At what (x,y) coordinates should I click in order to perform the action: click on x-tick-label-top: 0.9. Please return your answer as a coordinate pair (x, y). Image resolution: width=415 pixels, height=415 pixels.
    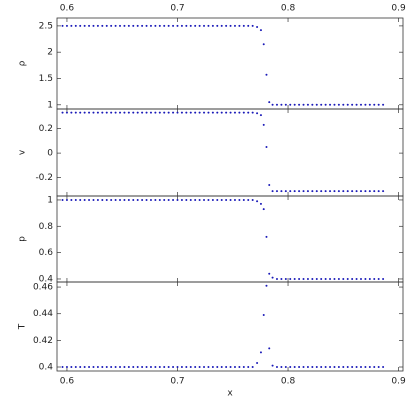
    Looking at the image, I should click on (398, 9).